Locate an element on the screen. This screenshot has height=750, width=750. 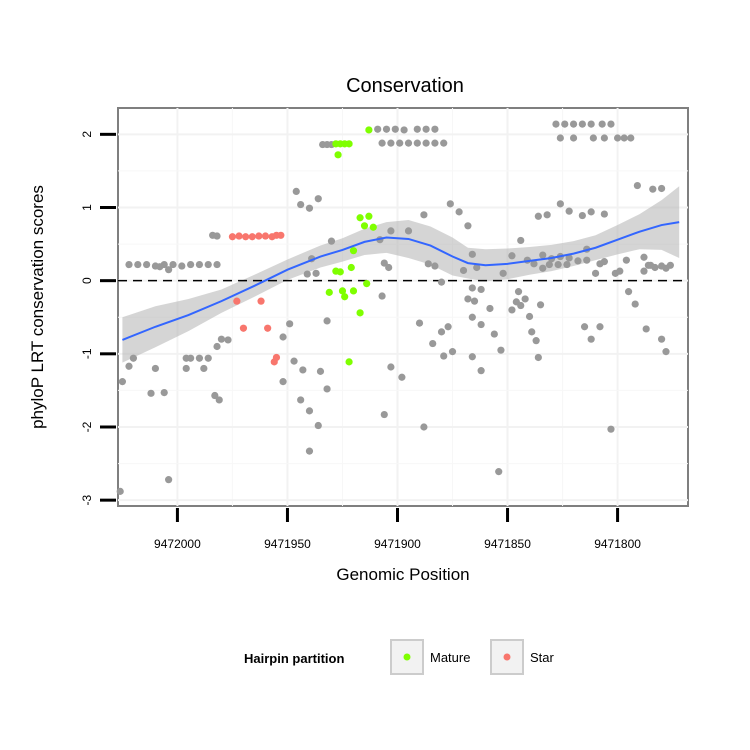
y-tick-label-1: -2 is located at coordinates (87, 426).